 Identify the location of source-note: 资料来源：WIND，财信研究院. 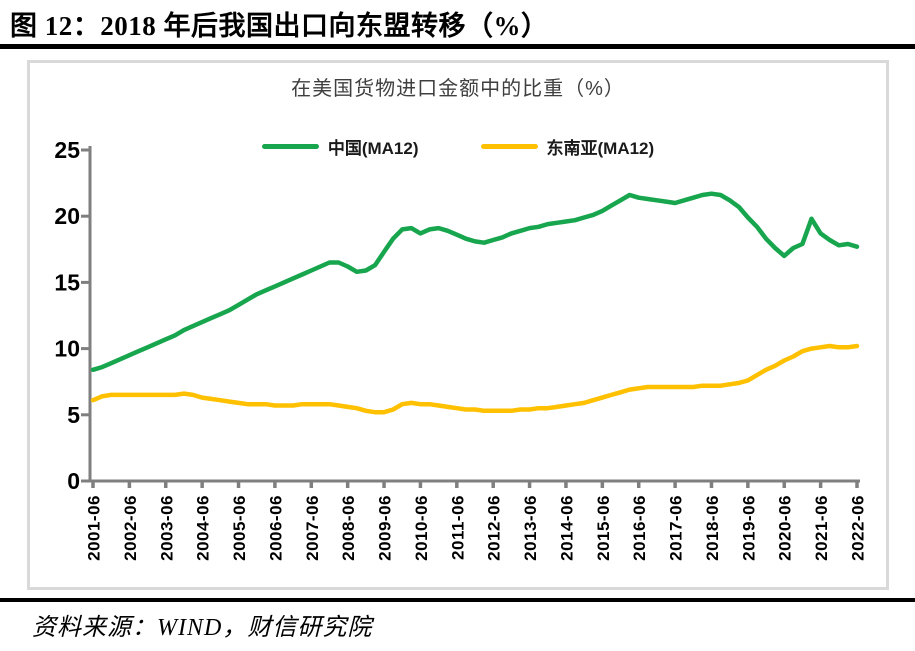
(202, 628).